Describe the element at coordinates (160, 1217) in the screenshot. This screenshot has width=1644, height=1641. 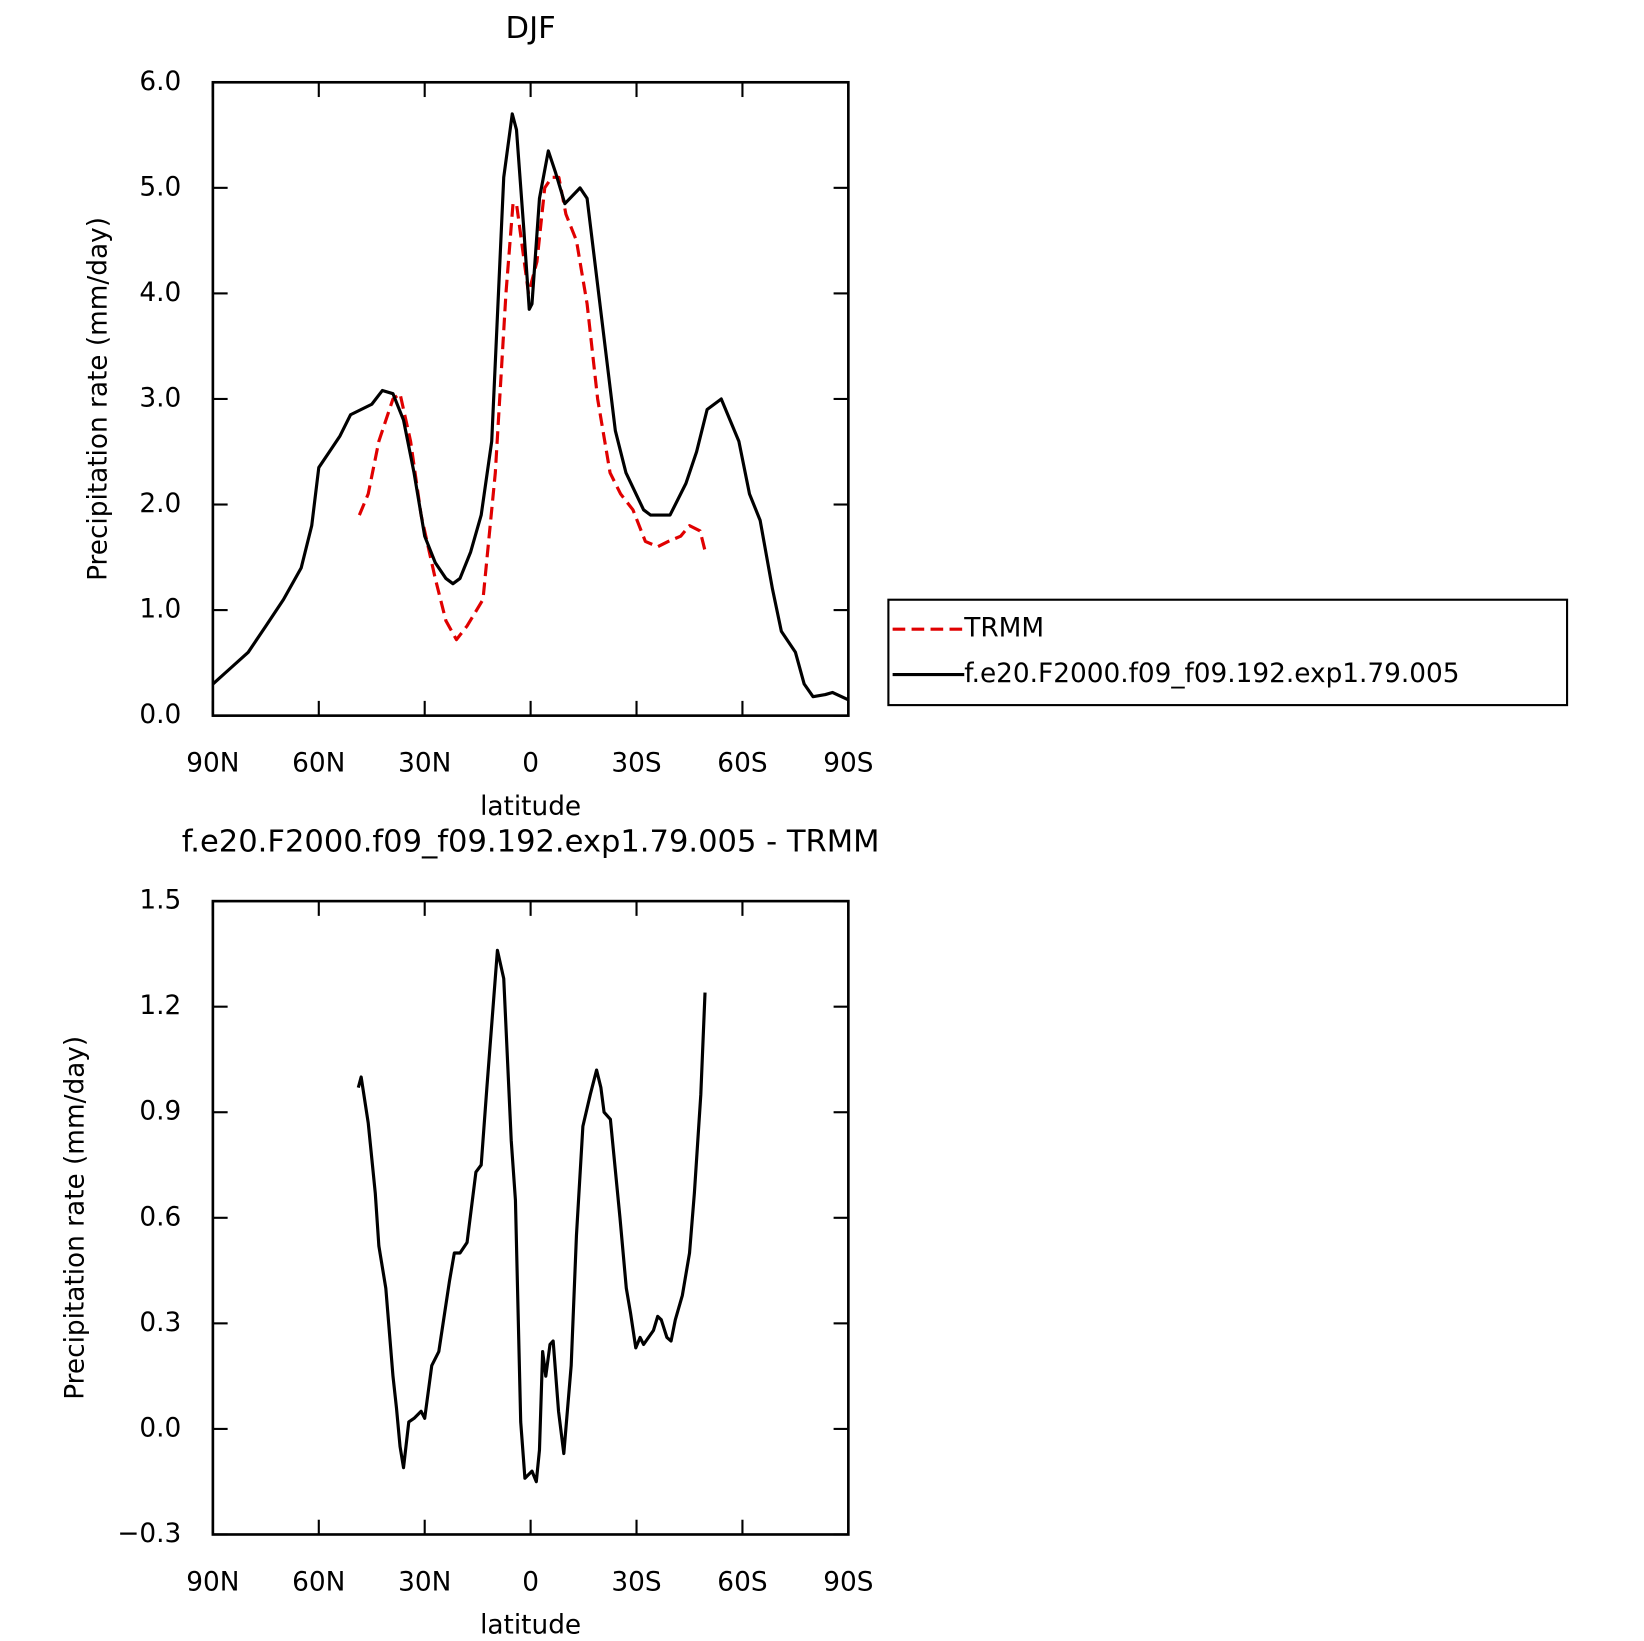
I see `y-tick-label: 0.6` at that location.